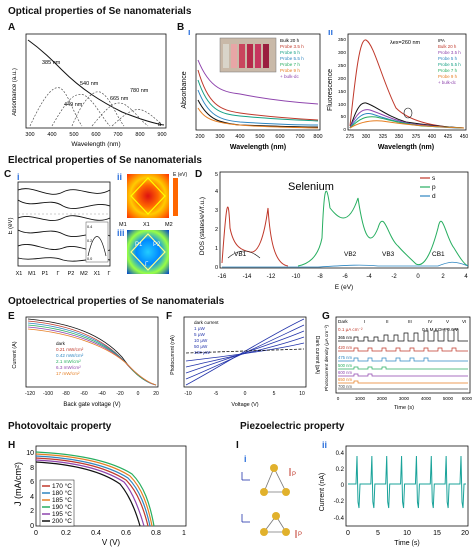  What do you see at coordinates (292, 426) in the screenshot?
I see `section-title-piezoelectric: Piezoelectric property` at bounding box center [292, 426].